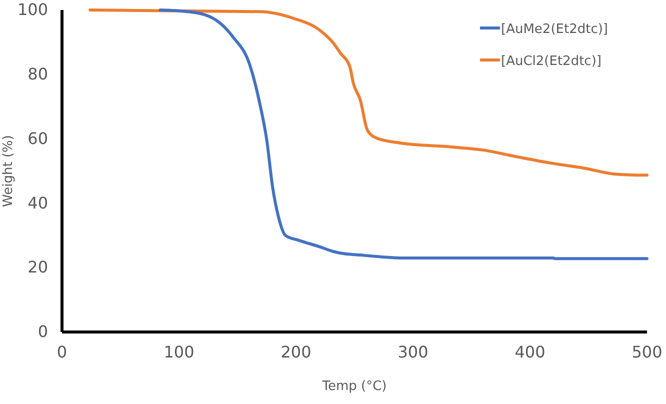  Describe the element at coordinates (62, 352) in the screenshot. I see `x-tick-label: 0` at that location.